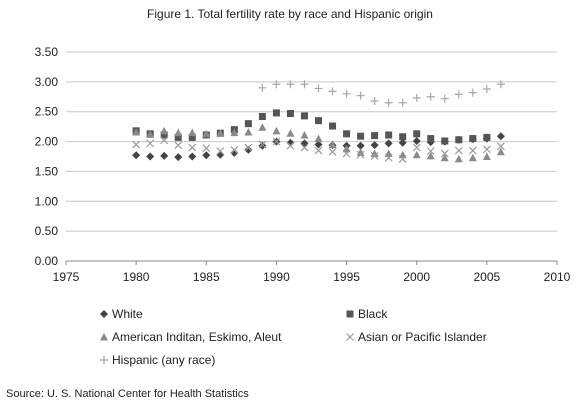  Describe the element at coordinates (66, 277) in the screenshot. I see `x-tick-label: 1975` at that location.